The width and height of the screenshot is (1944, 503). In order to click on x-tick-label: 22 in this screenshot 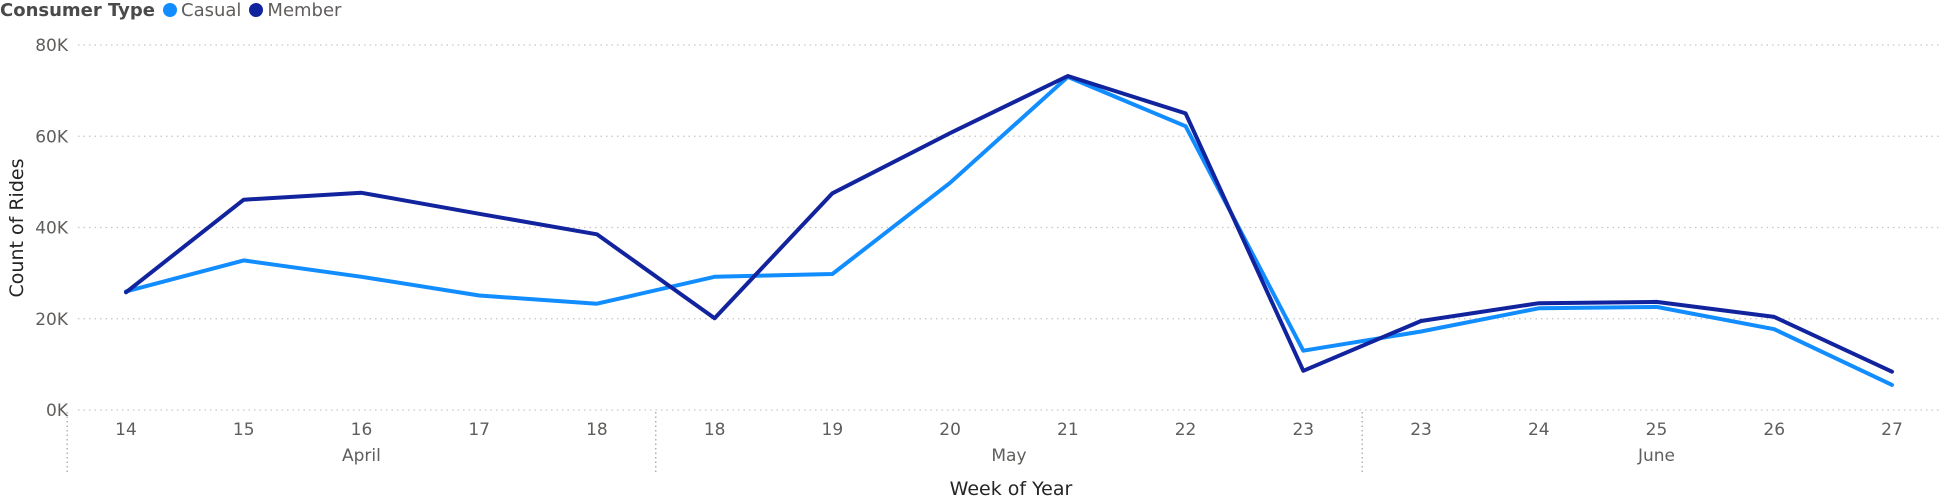, I will do `click(1186, 430)`.